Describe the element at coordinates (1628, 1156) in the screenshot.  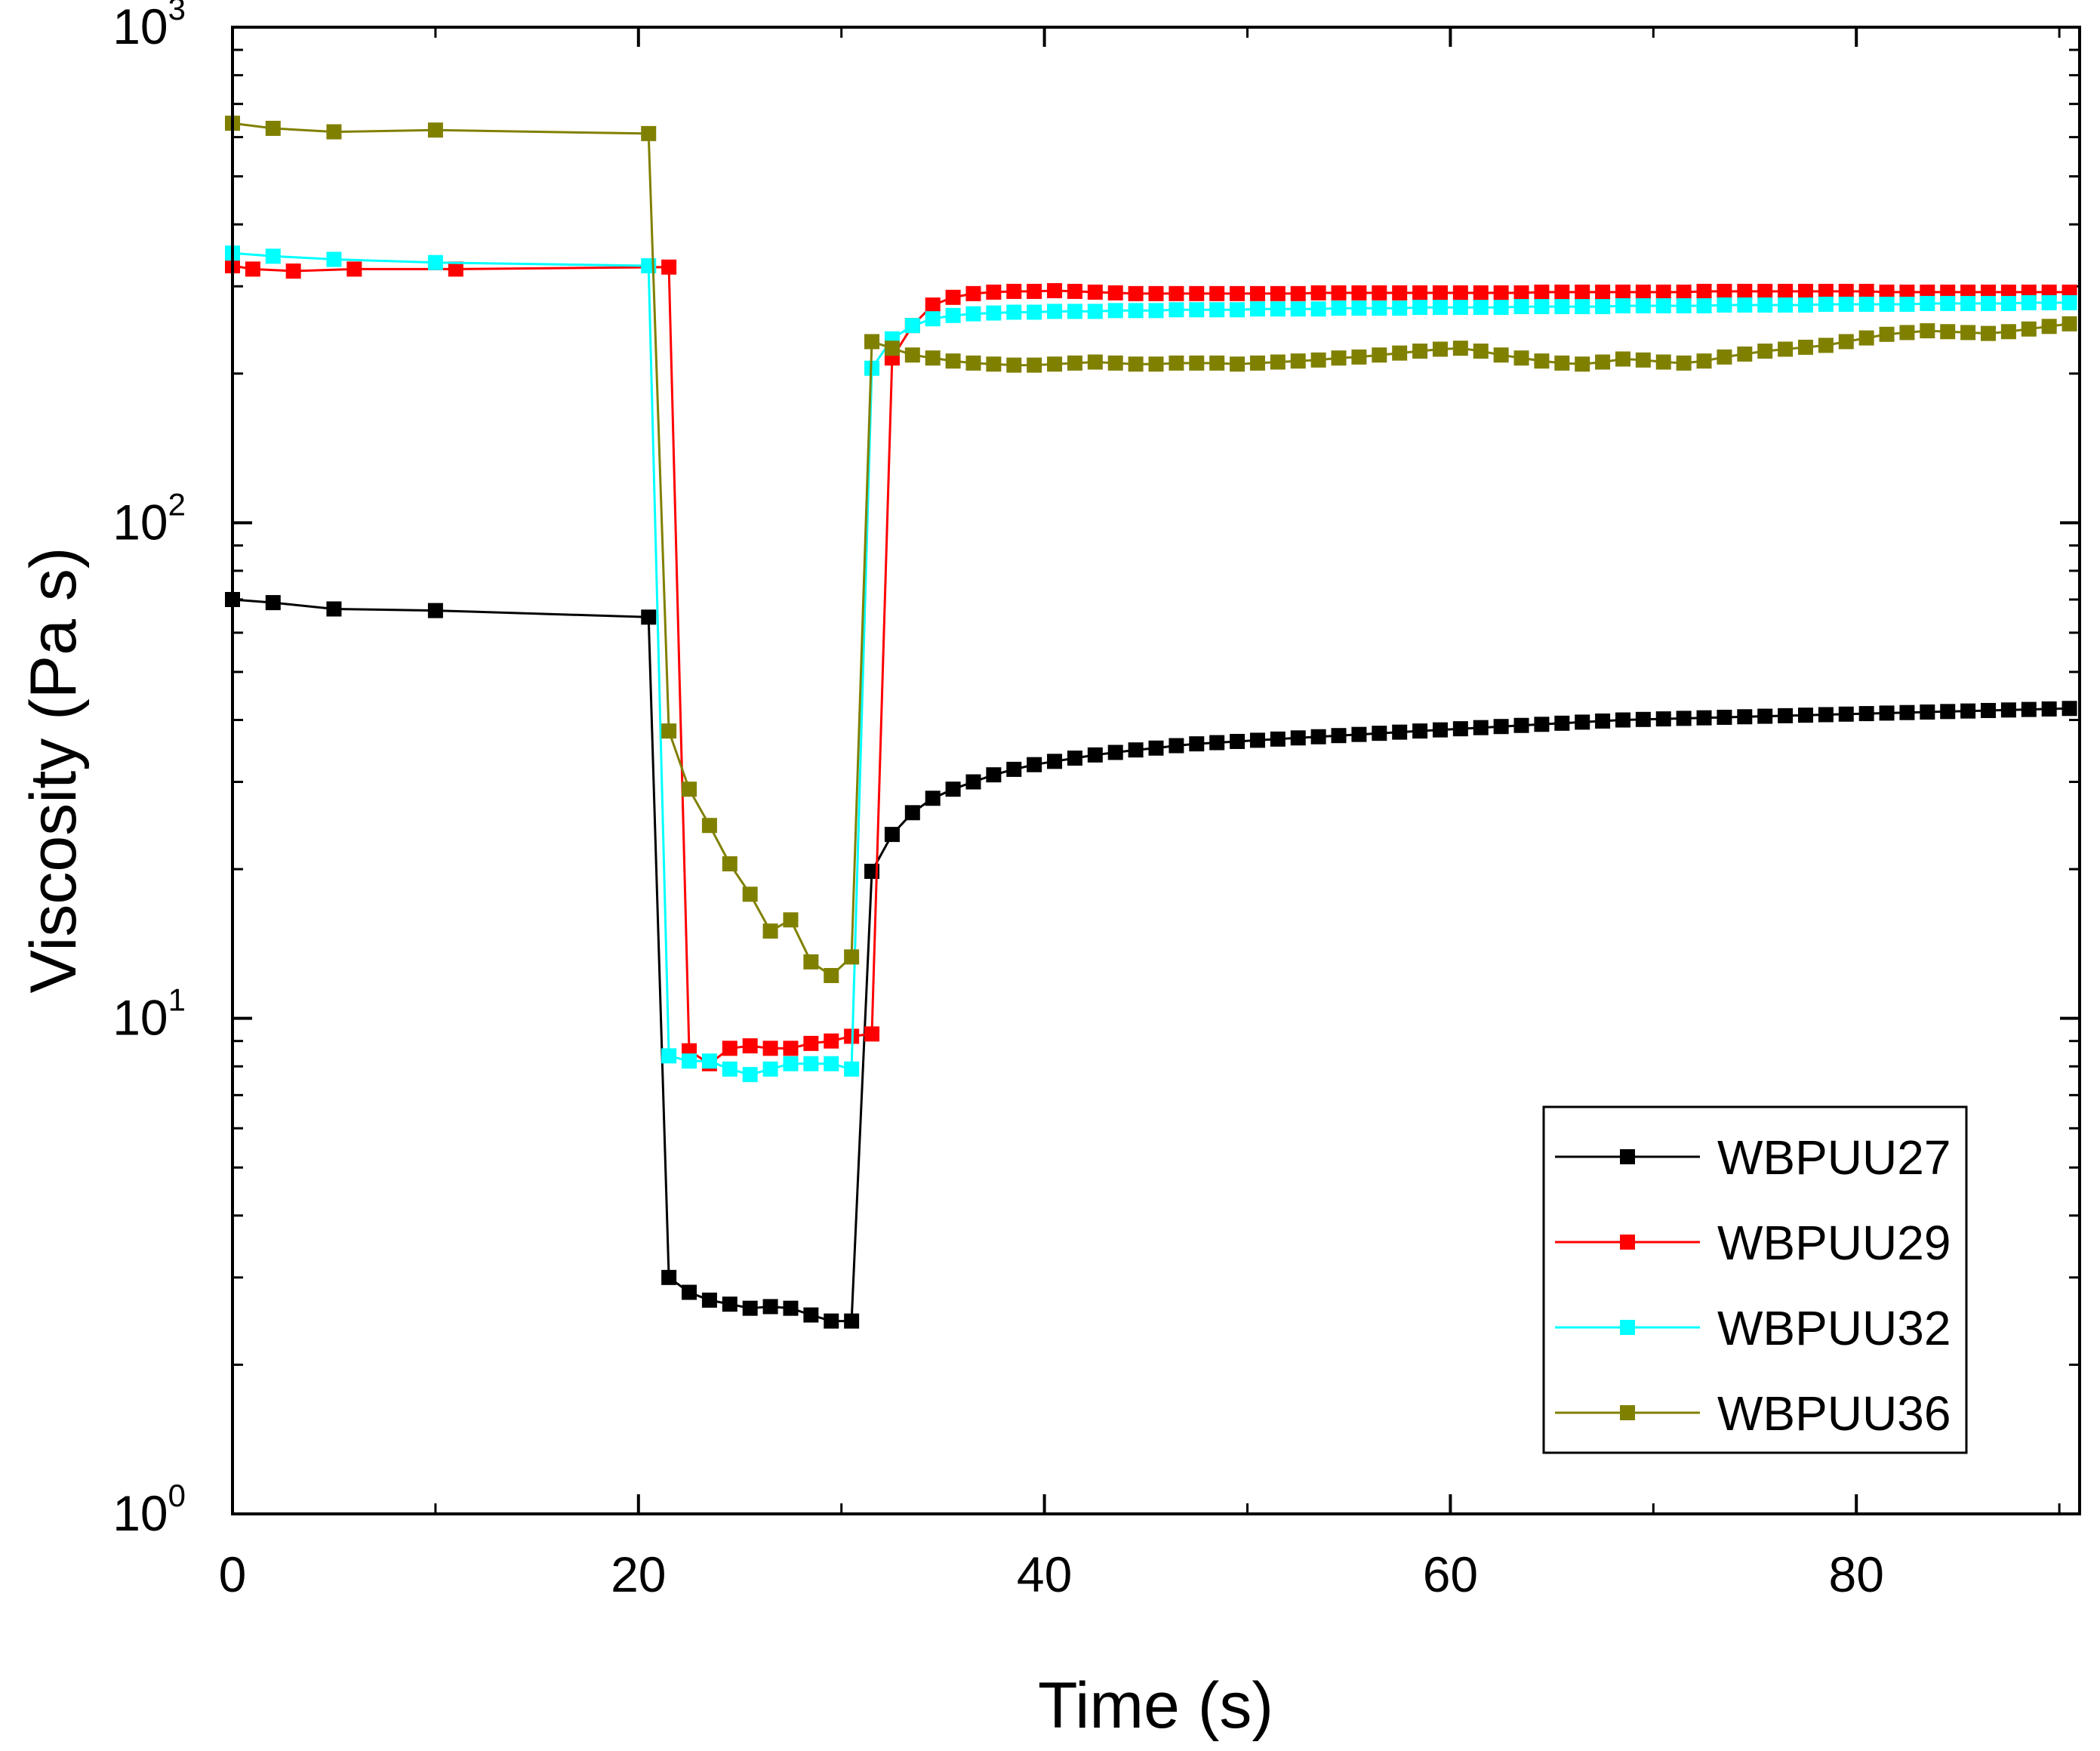
I see `legend-marker` at that location.